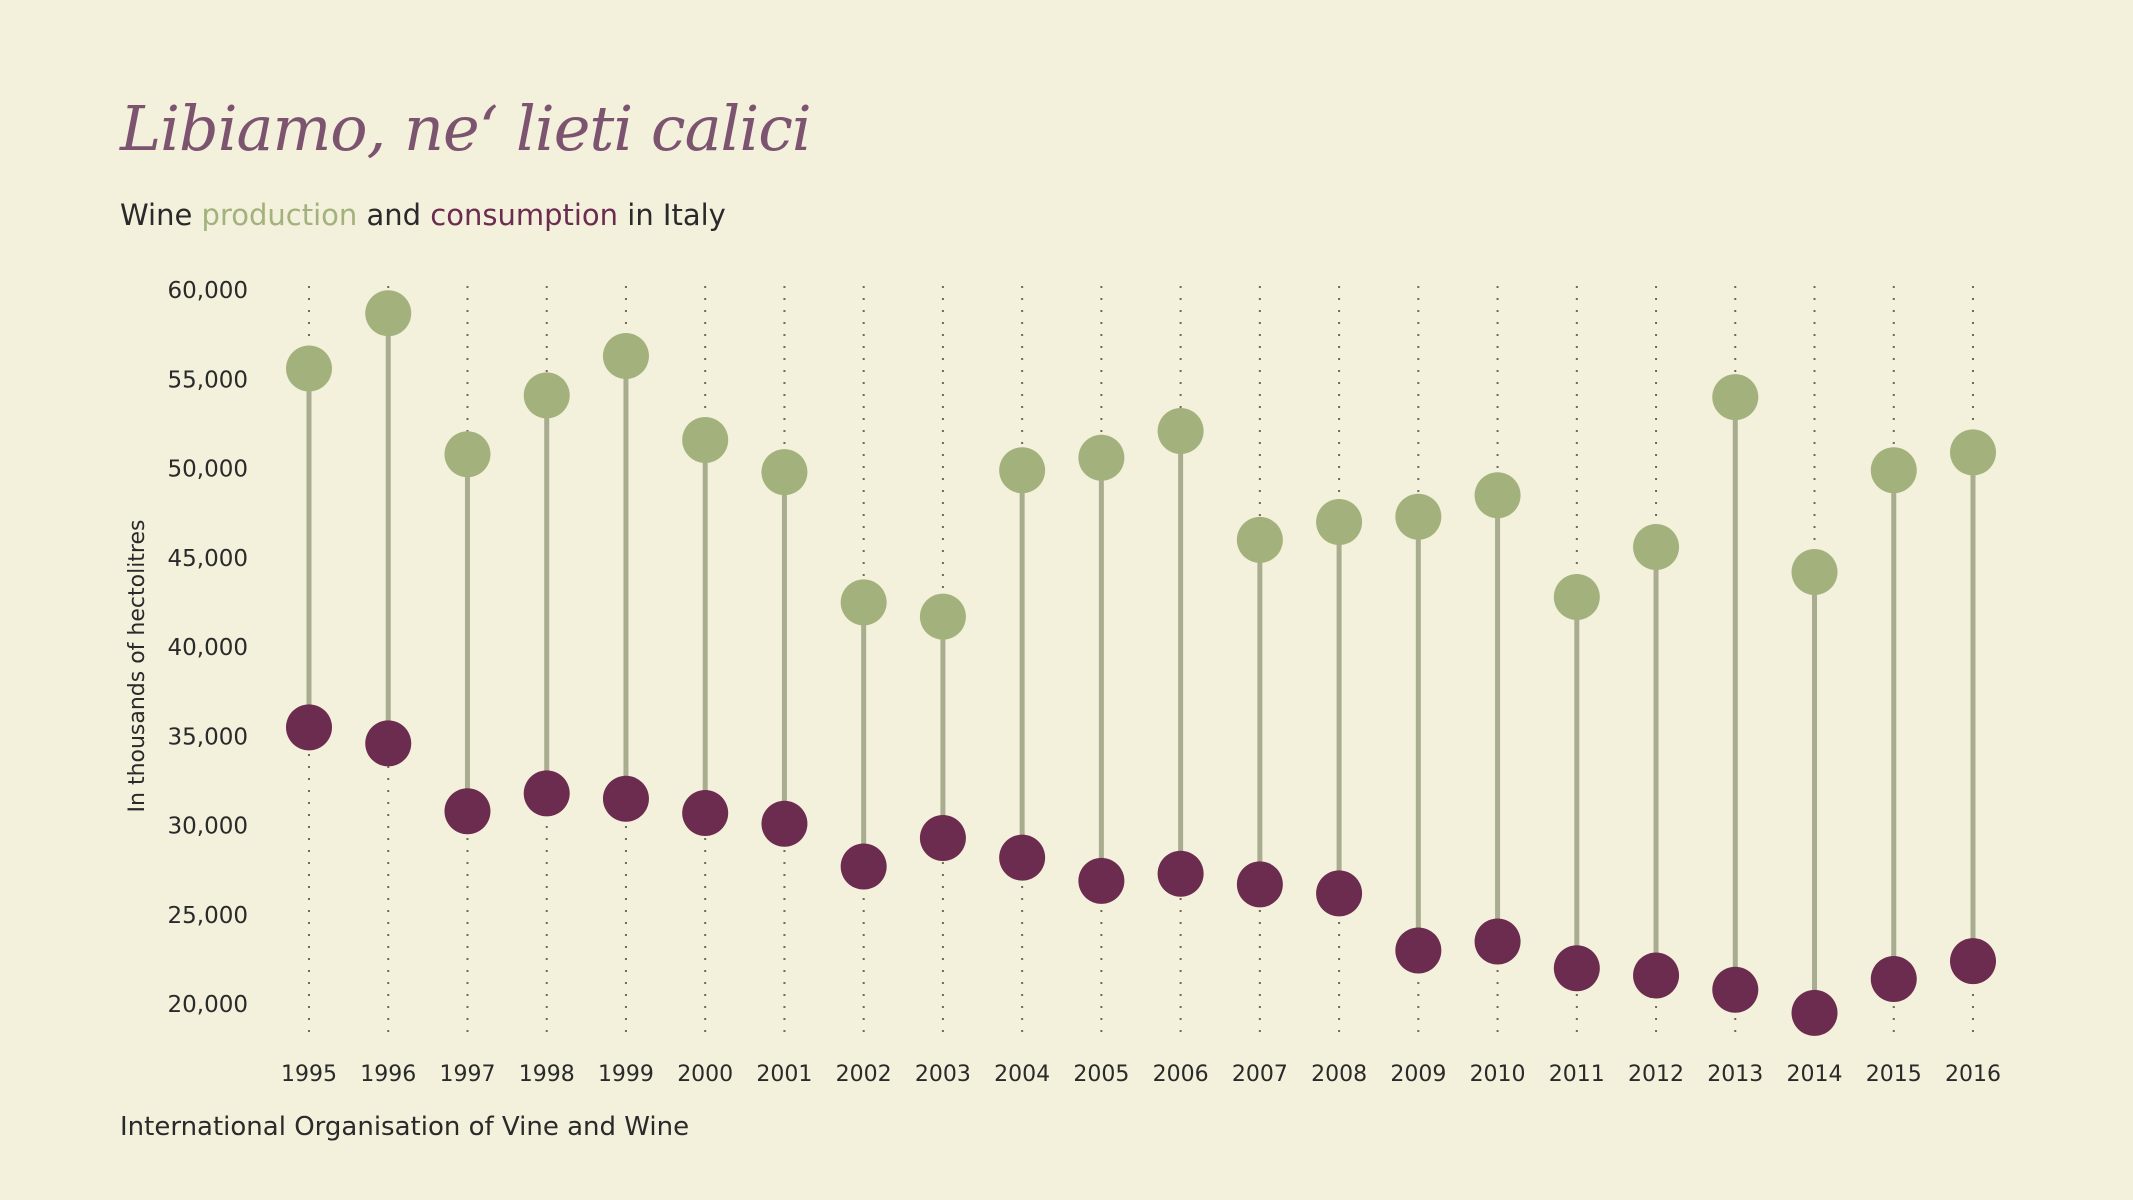 This screenshot has width=2133, height=1200. I want to click on x-tick-label: 2016, so click(1973, 1074).